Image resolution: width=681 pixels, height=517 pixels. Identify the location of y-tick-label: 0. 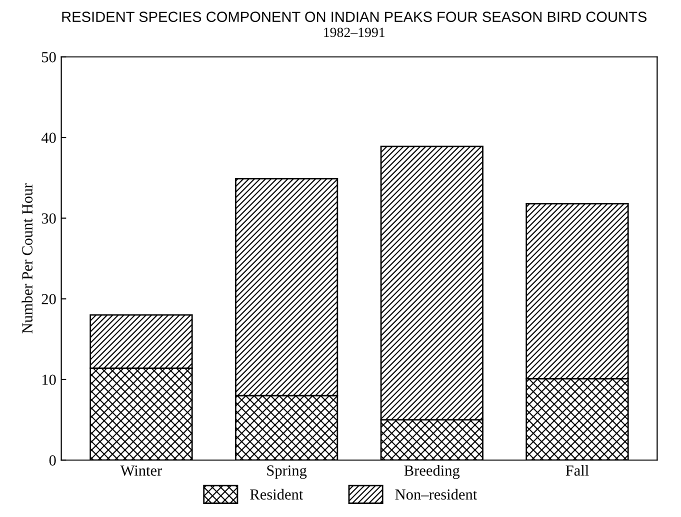
(52, 460).